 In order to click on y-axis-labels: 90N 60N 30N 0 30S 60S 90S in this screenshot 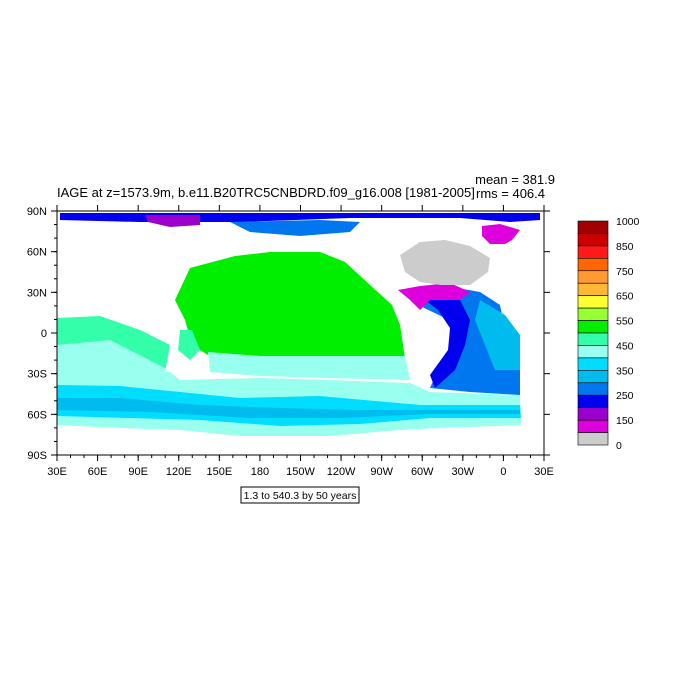, I will do `click(37, 334)`.